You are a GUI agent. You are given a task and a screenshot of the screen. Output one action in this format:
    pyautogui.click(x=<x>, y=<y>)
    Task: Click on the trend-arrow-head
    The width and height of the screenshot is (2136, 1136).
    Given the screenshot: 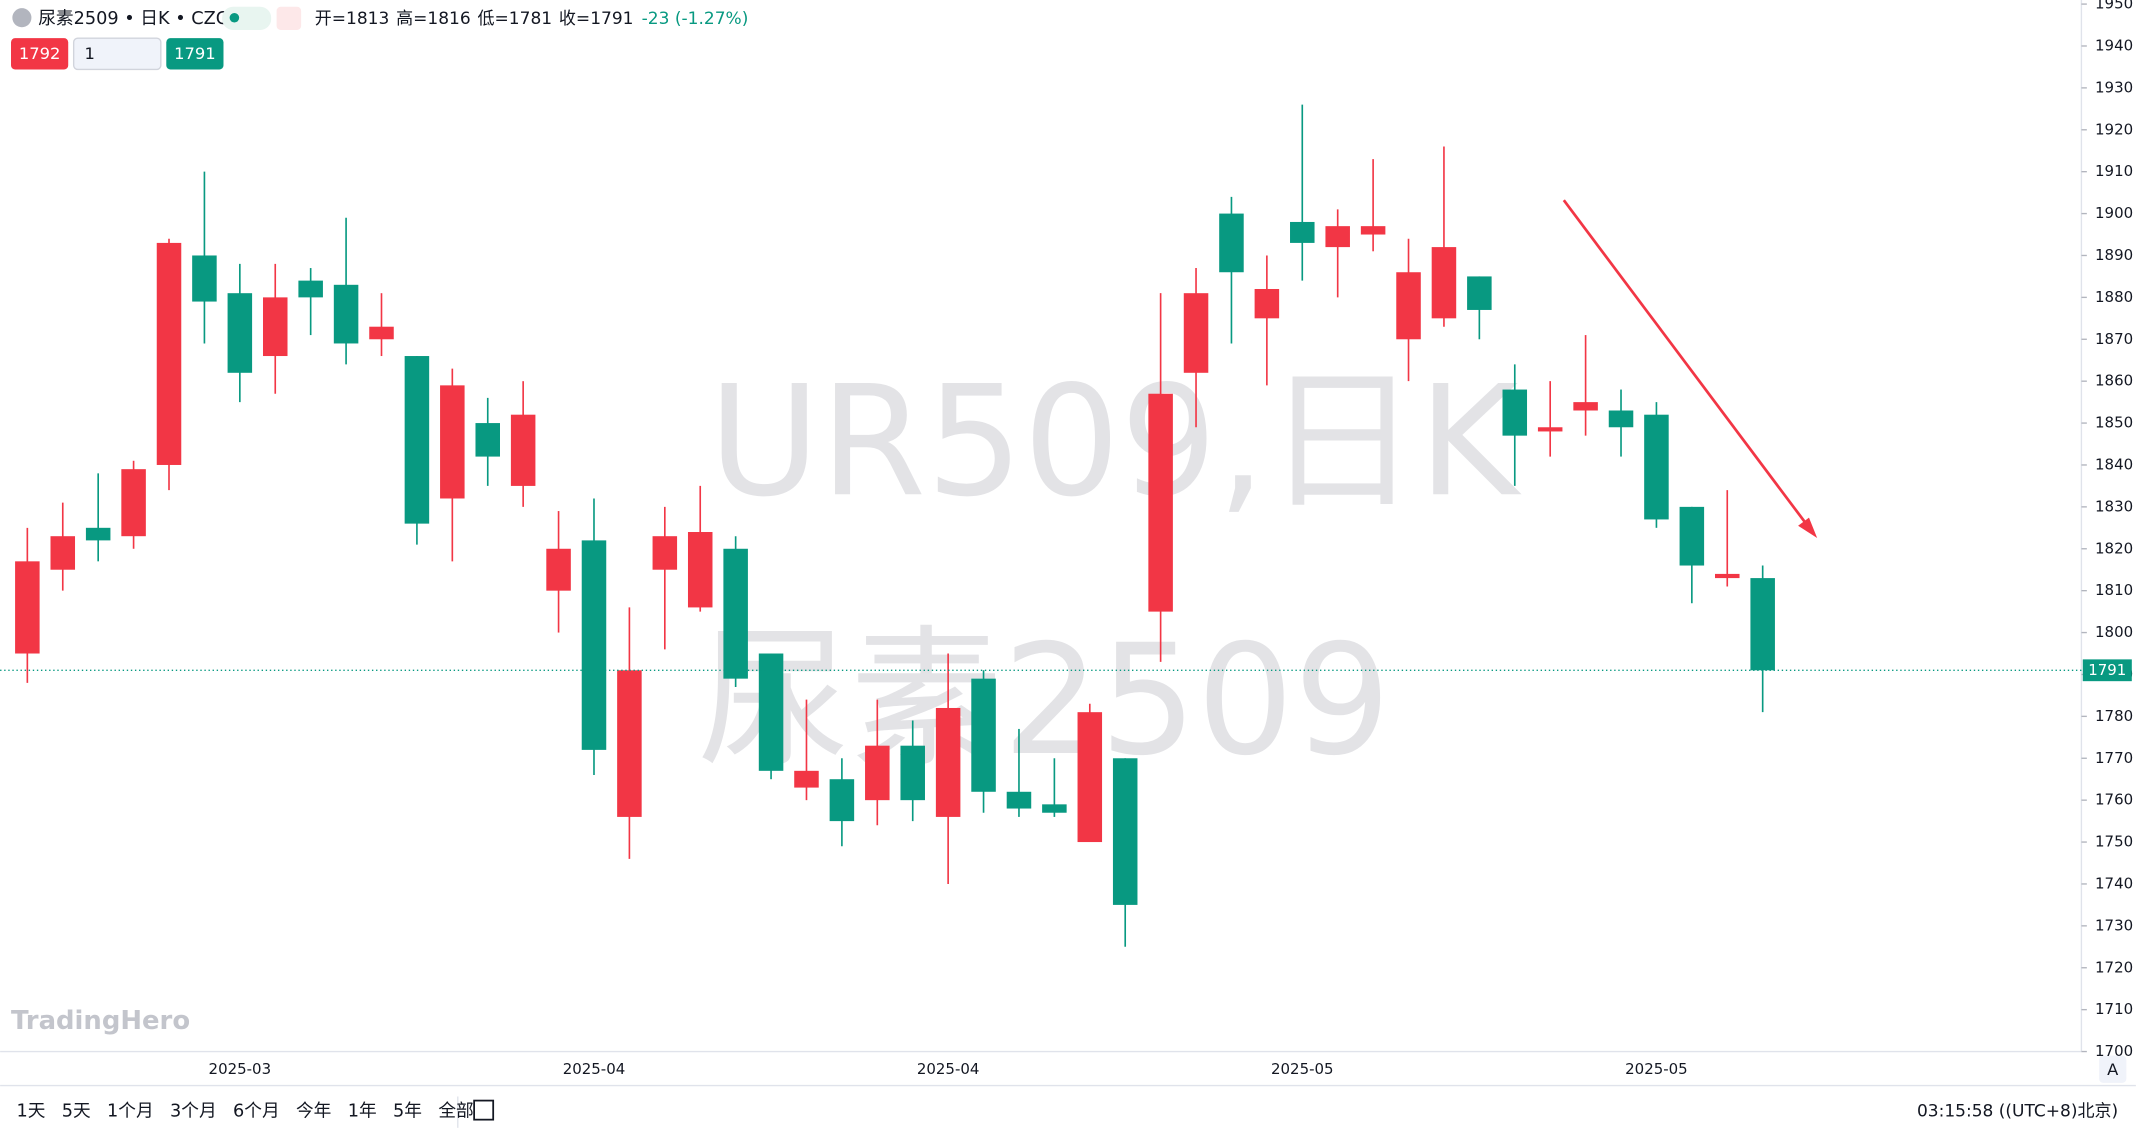 What is the action you would take?
    pyautogui.click(x=1808, y=528)
    